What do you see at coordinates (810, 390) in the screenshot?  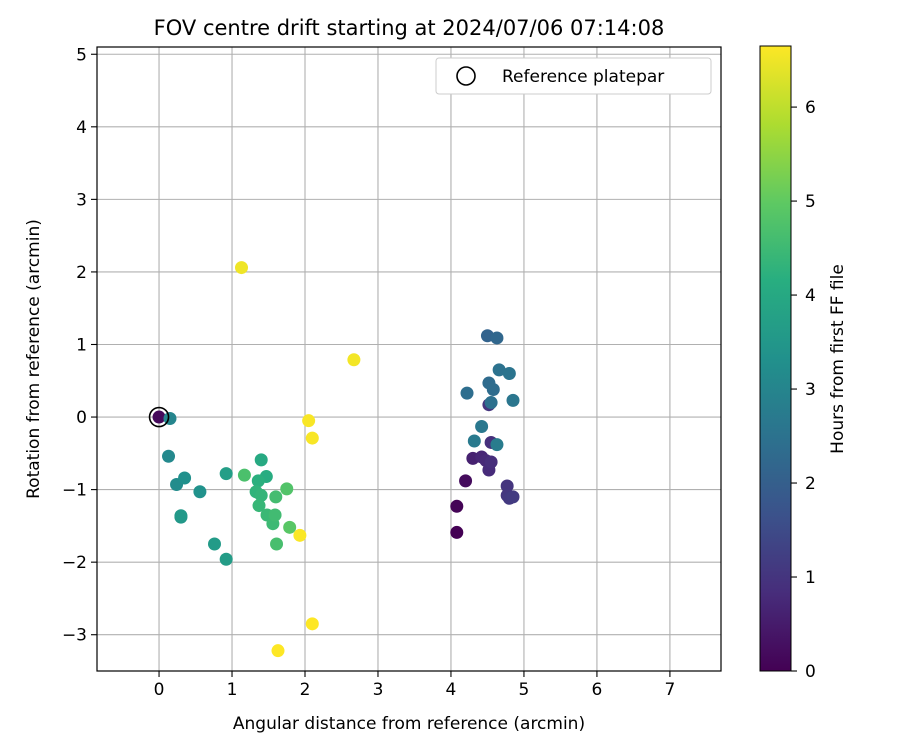 I see `colorbar-tick-label: 3` at bounding box center [810, 390].